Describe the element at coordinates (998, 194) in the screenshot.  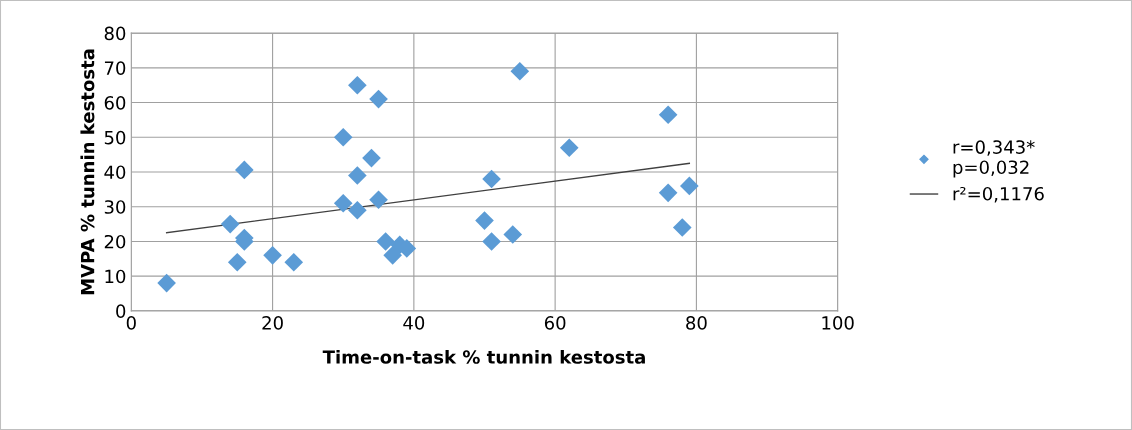
I see `legend-label: r²=0,1176` at that location.